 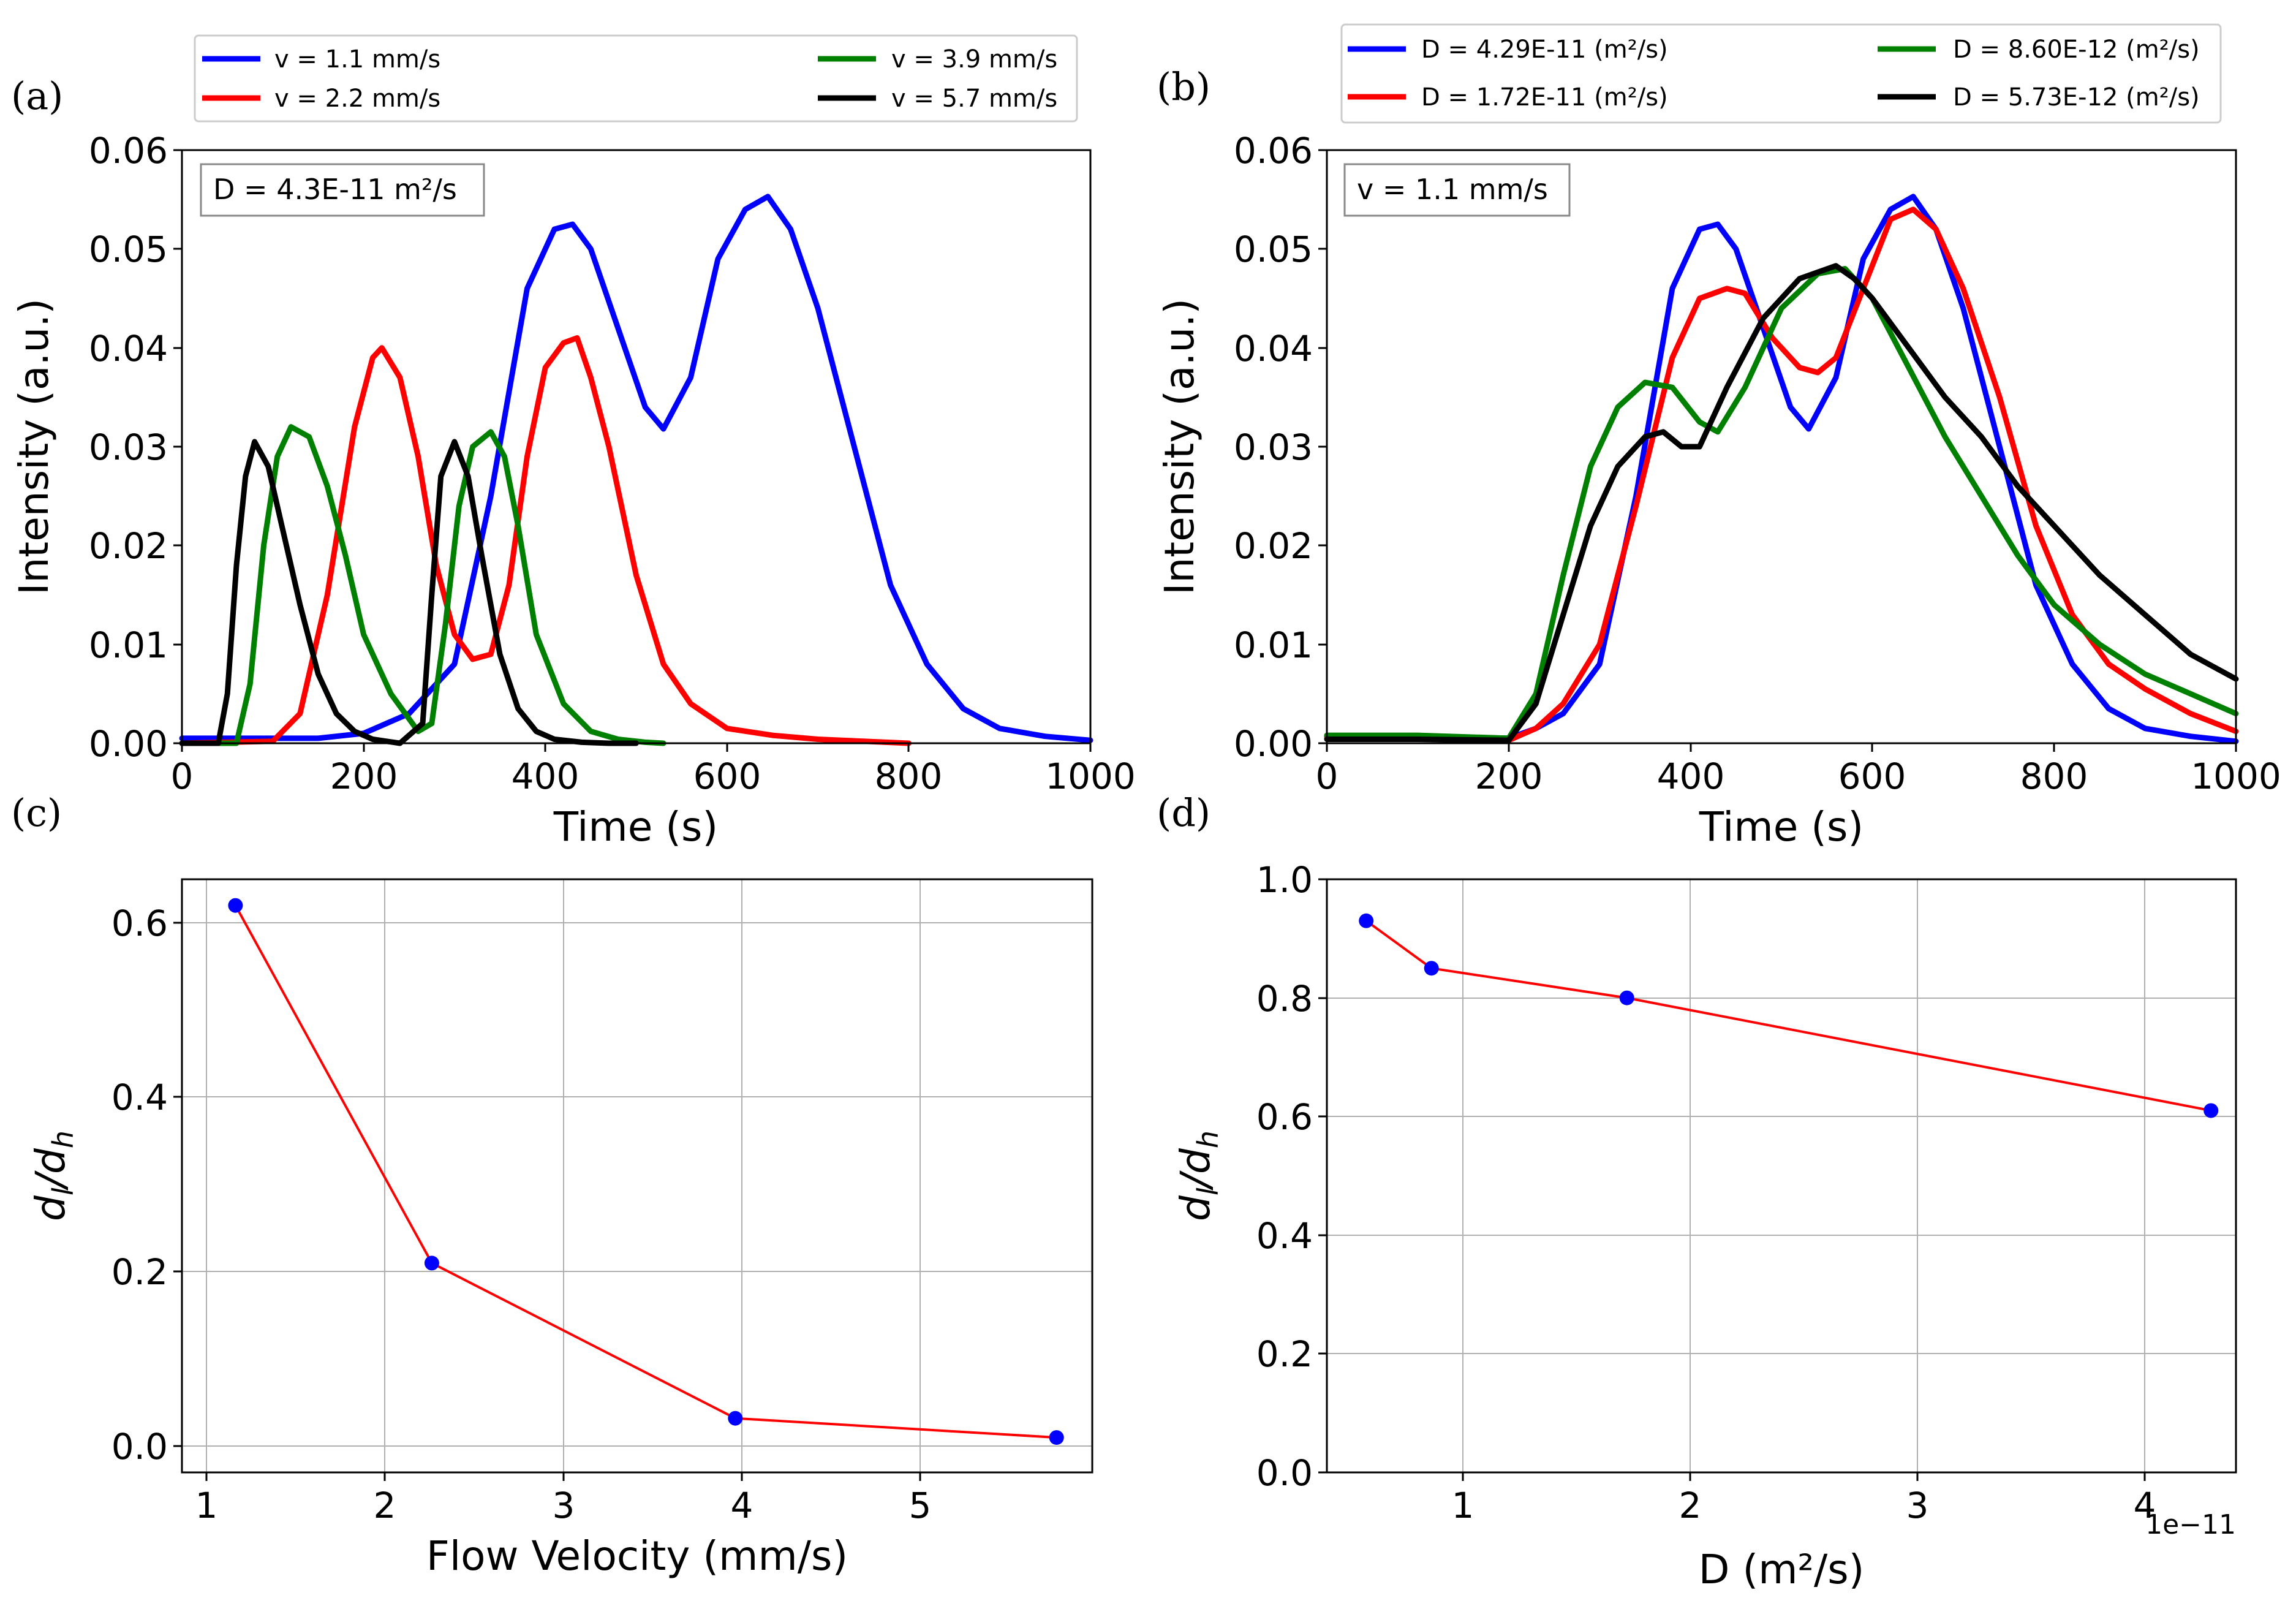 What do you see at coordinates (53, 1175) in the screenshot?
I see `y-axis-label-text: dl/dh` at bounding box center [53, 1175].